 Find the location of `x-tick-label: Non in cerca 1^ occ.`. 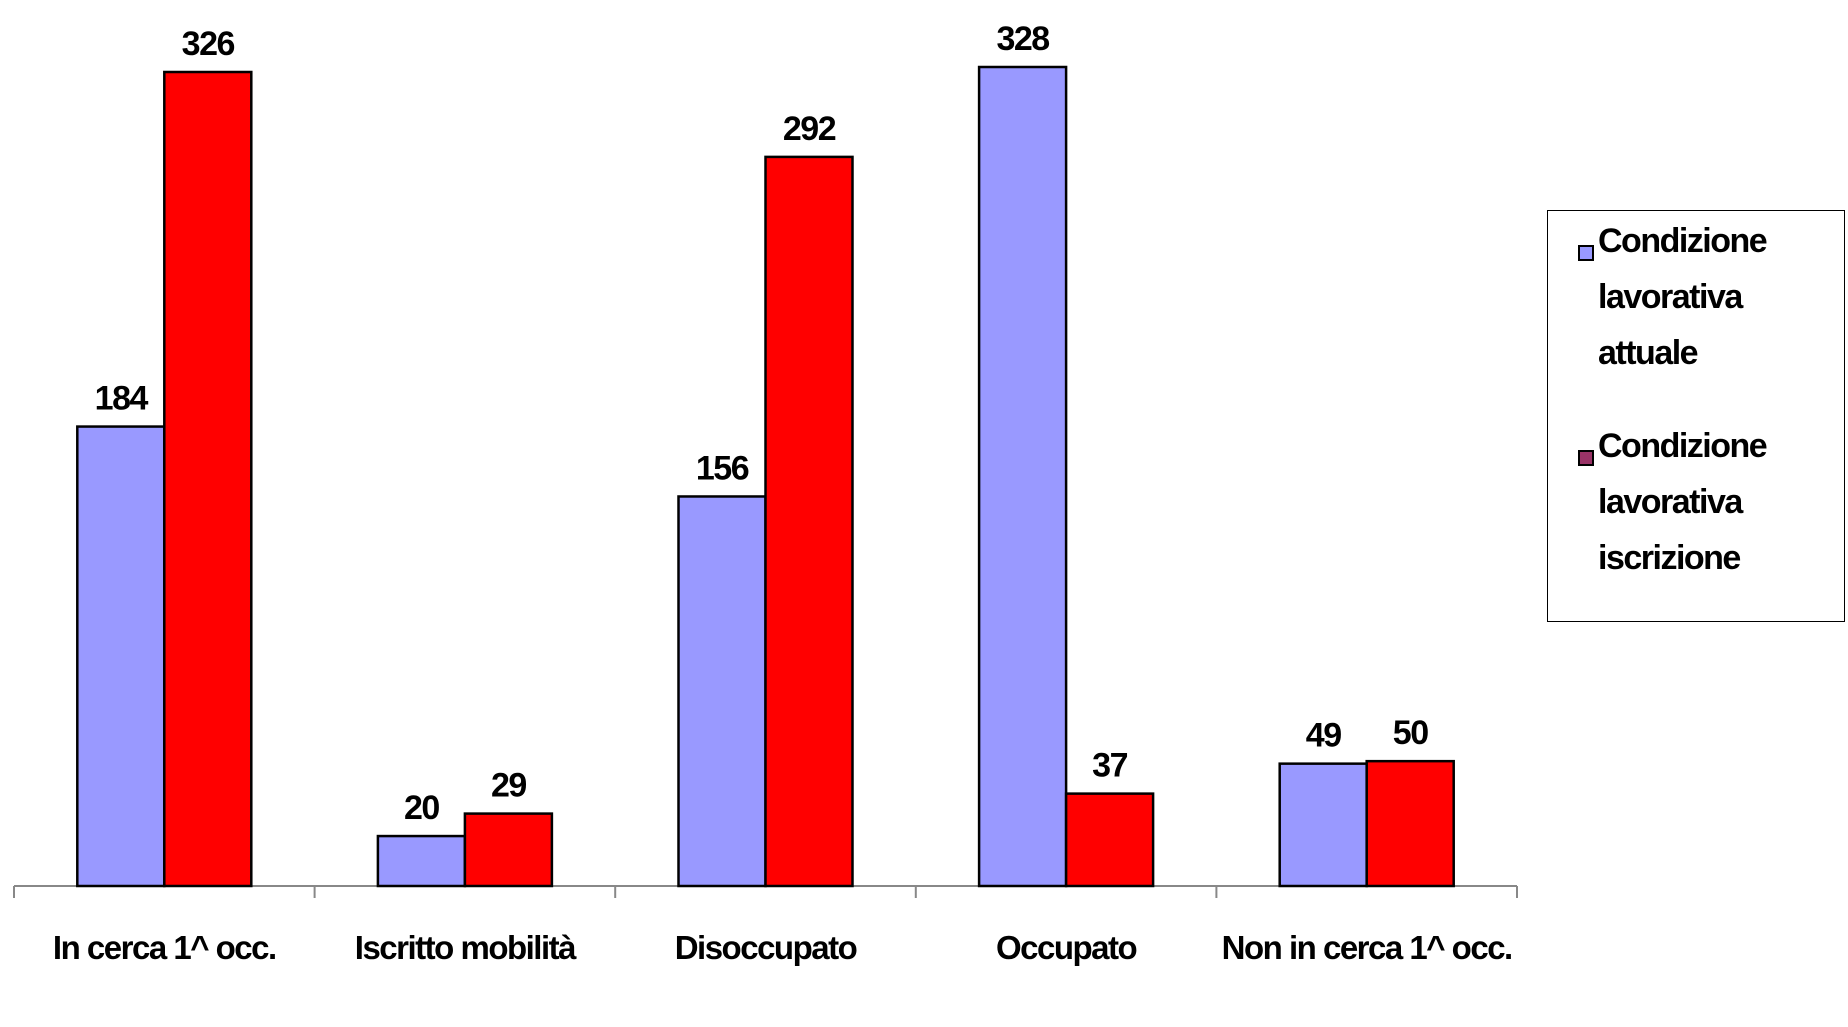

x-tick-label: Non in cerca 1^ occ. is located at coordinates (1367, 947).